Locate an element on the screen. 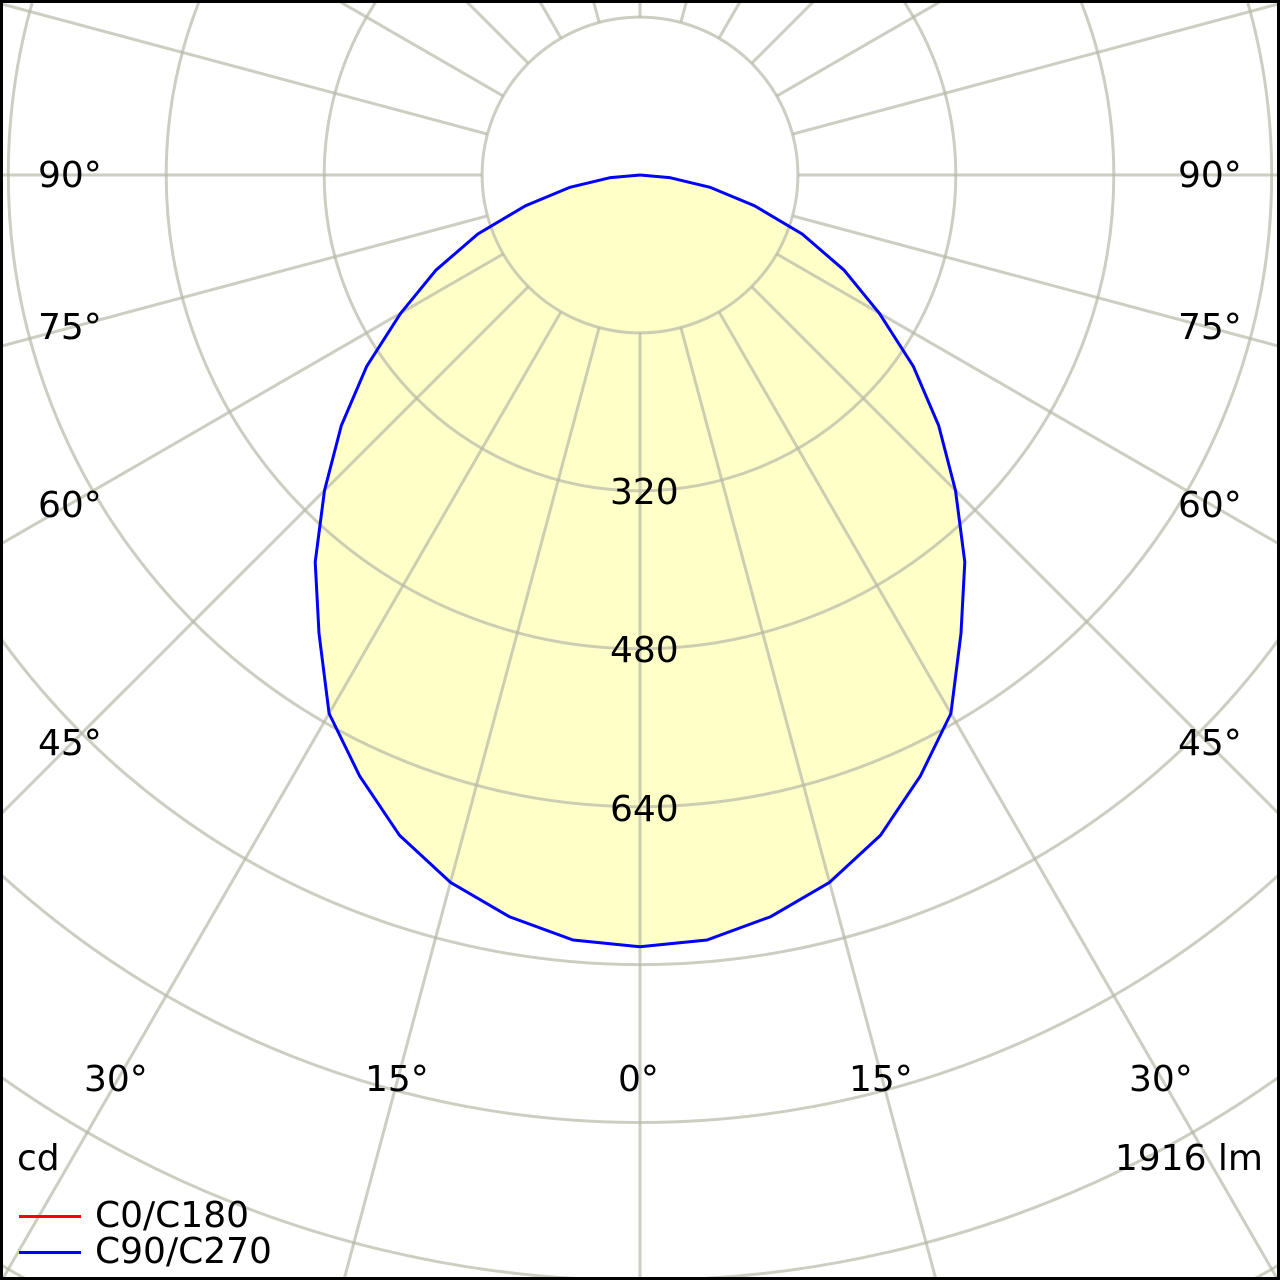  angle-label-right: 60° is located at coordinates (1210, 505).